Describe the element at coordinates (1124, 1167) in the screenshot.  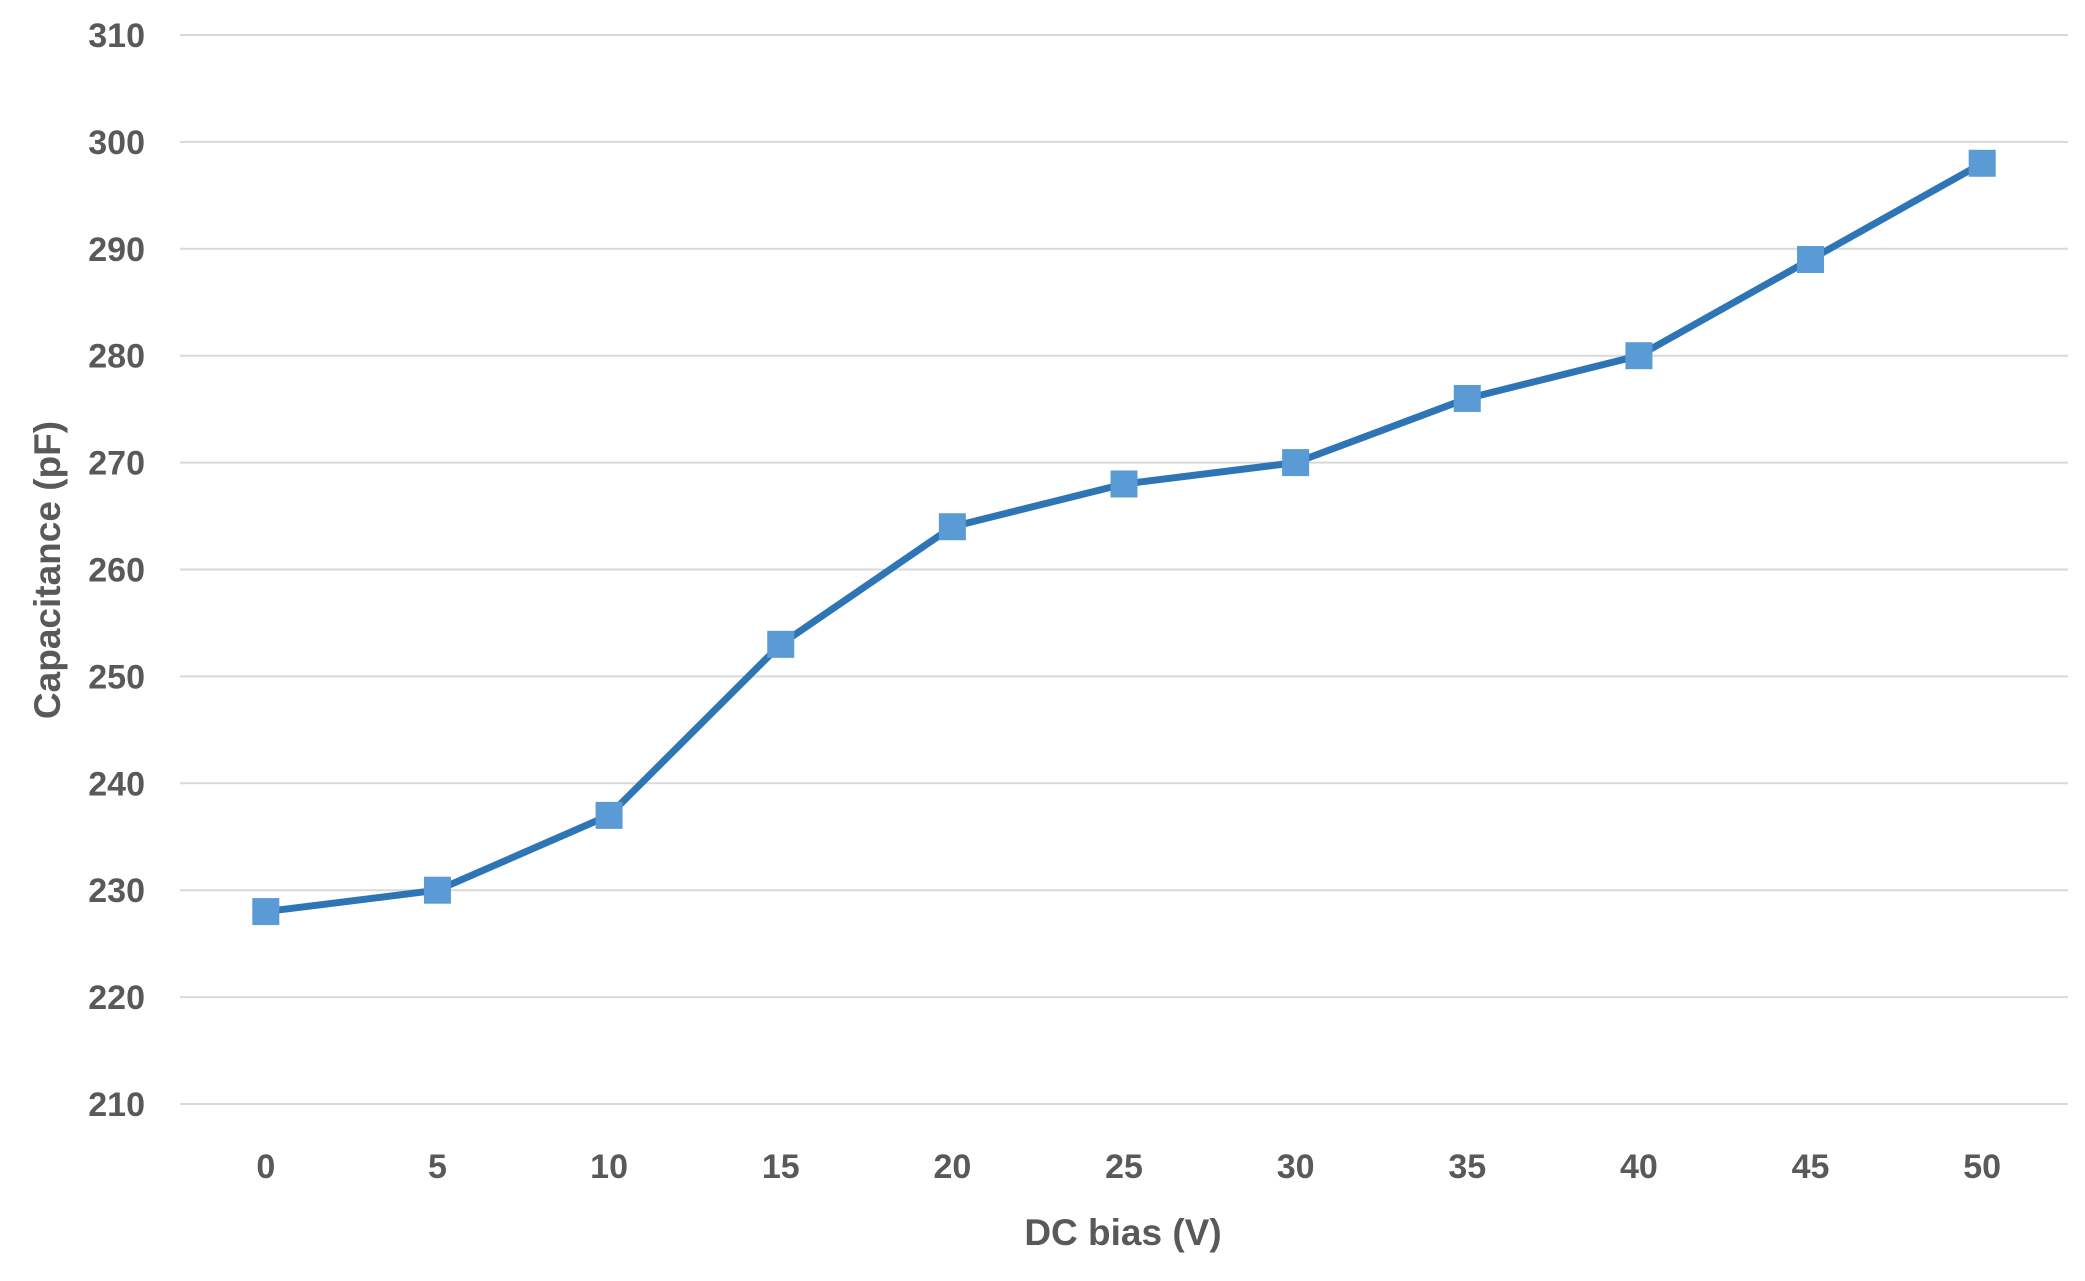
I see `x-tick-label: 25` at that location.